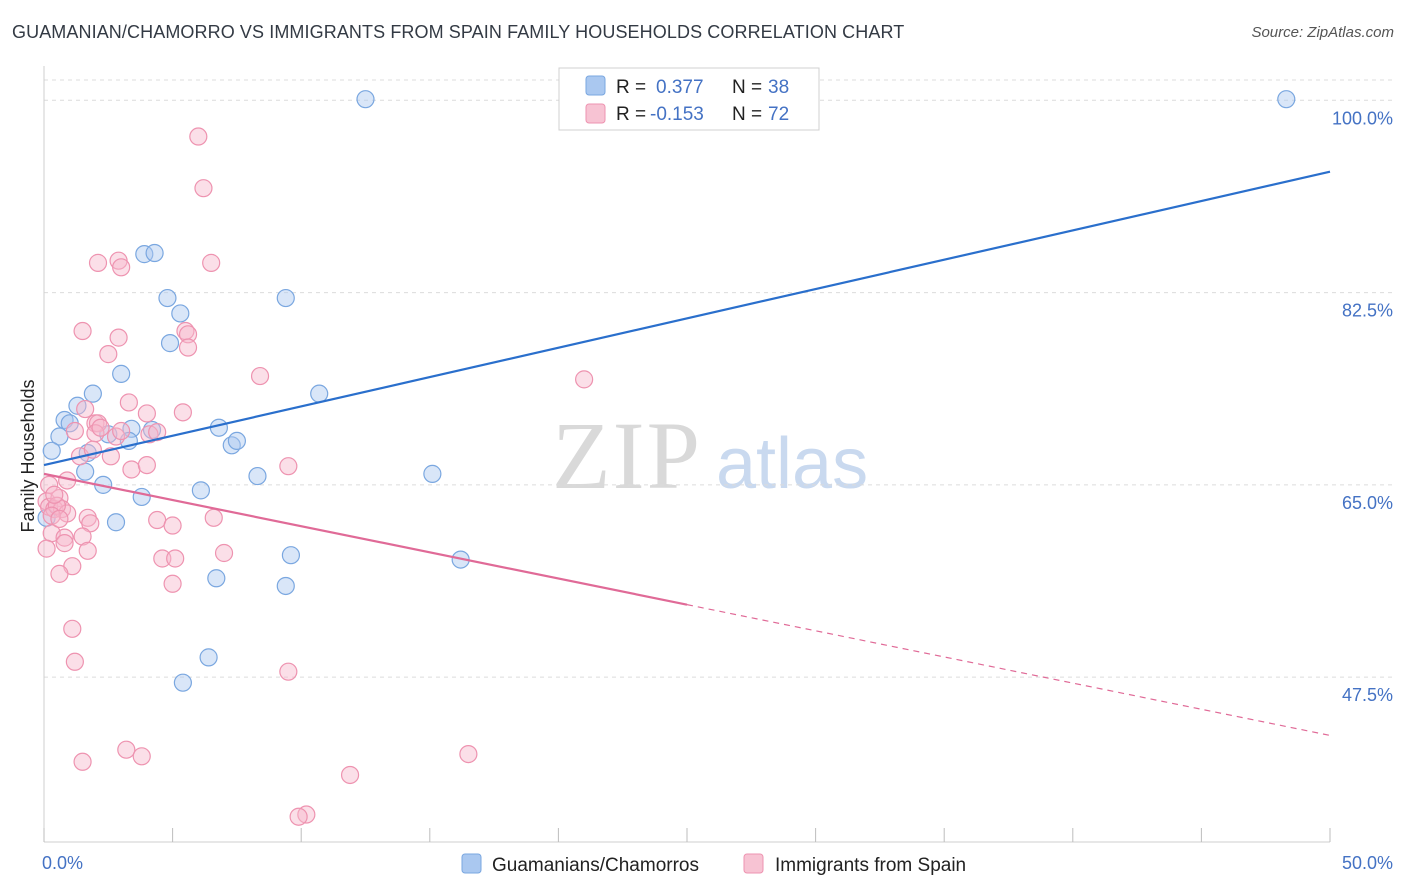 The height and width of the screenshot is (892, 1406). I want to click on watermark-zip: ZIP, so click(627, 455).